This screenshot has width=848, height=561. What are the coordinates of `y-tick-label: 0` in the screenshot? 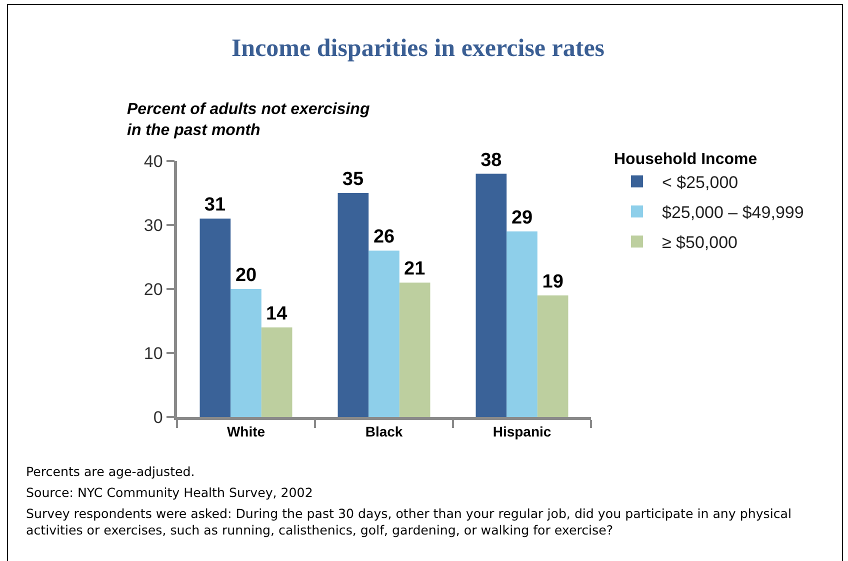 It's located at (158, 417).